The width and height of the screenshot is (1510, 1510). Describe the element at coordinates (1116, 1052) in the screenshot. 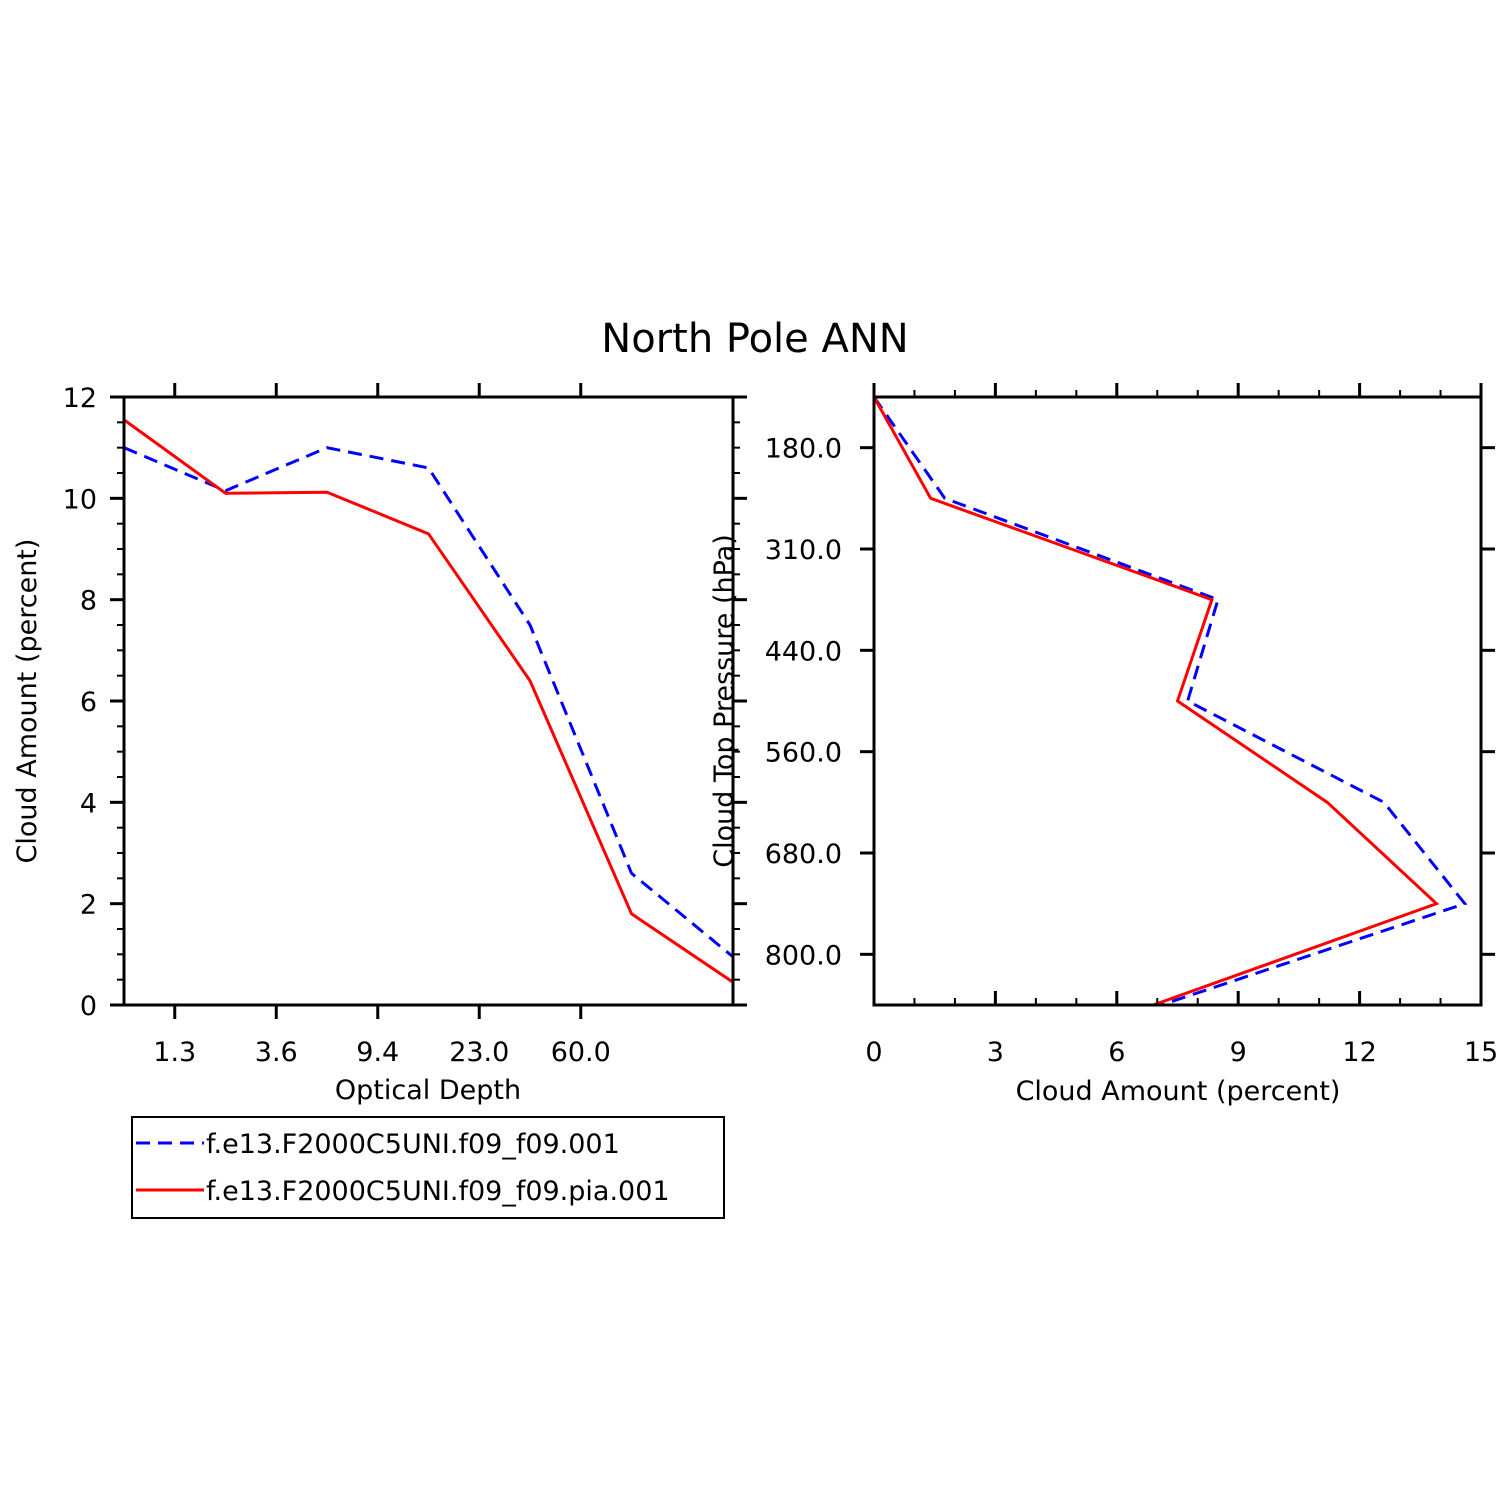

I see `x-tick-label: 6` at that location.